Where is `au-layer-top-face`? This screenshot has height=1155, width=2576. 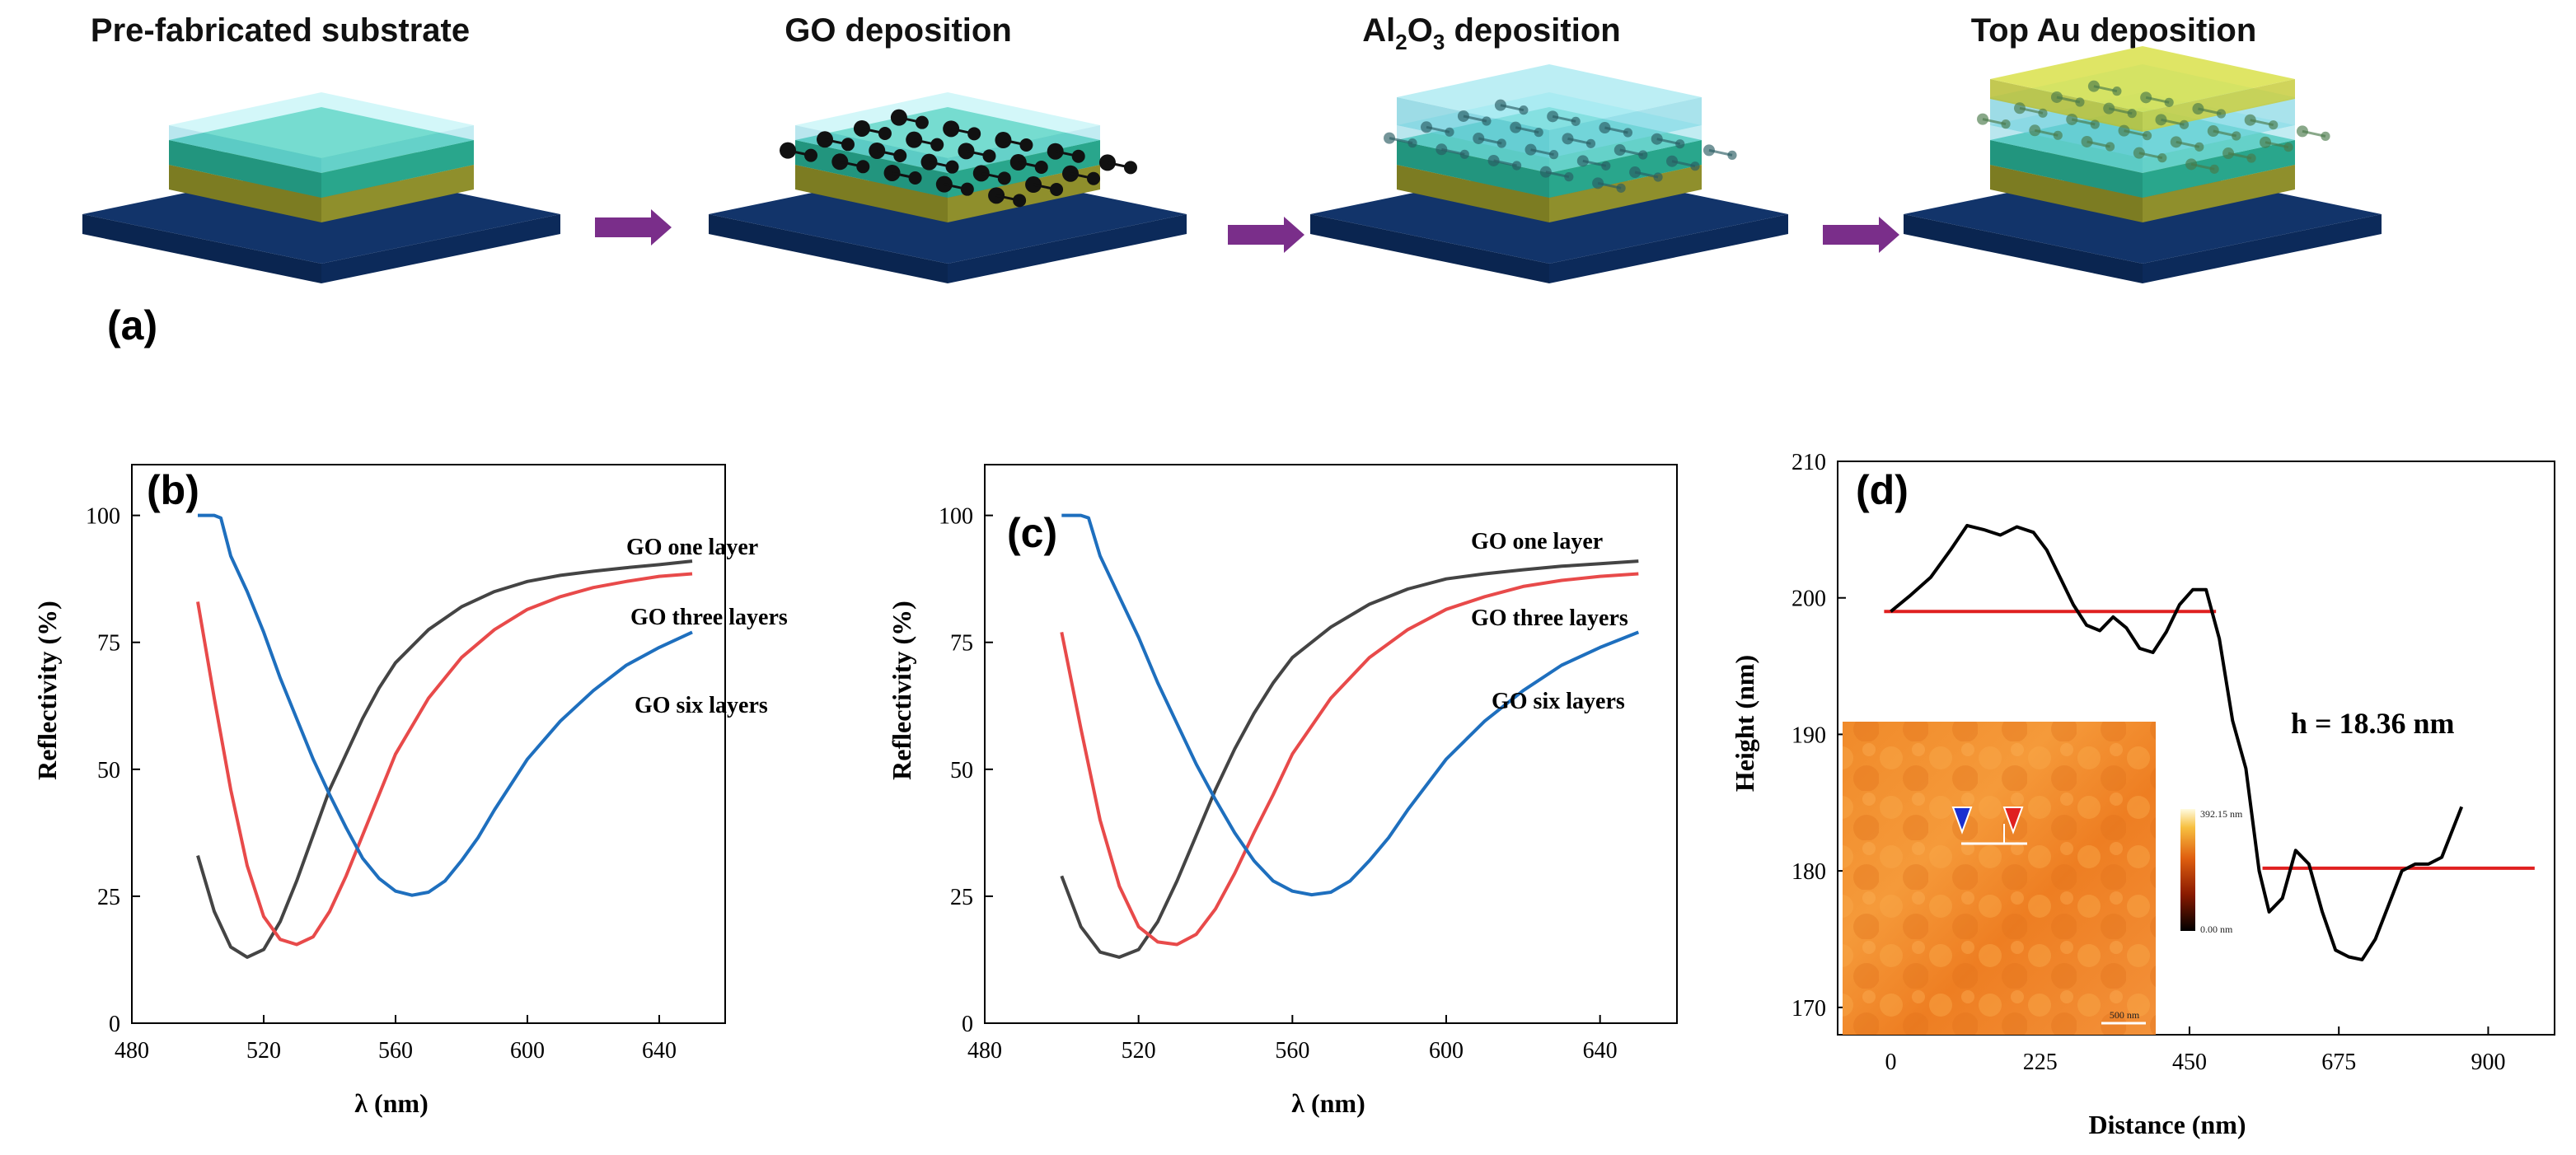
au-layer-top-face is located at coordinates (2142, 79).